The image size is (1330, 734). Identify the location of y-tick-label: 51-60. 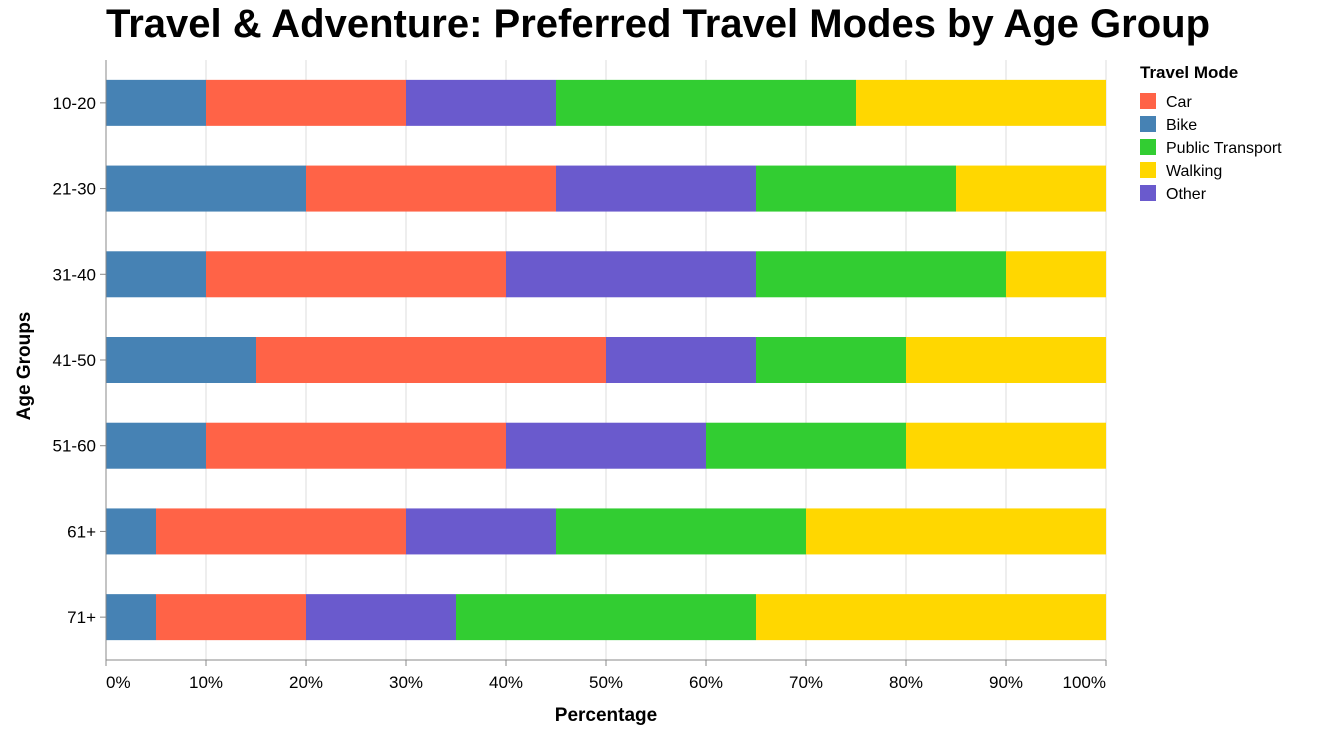
(74, 446).